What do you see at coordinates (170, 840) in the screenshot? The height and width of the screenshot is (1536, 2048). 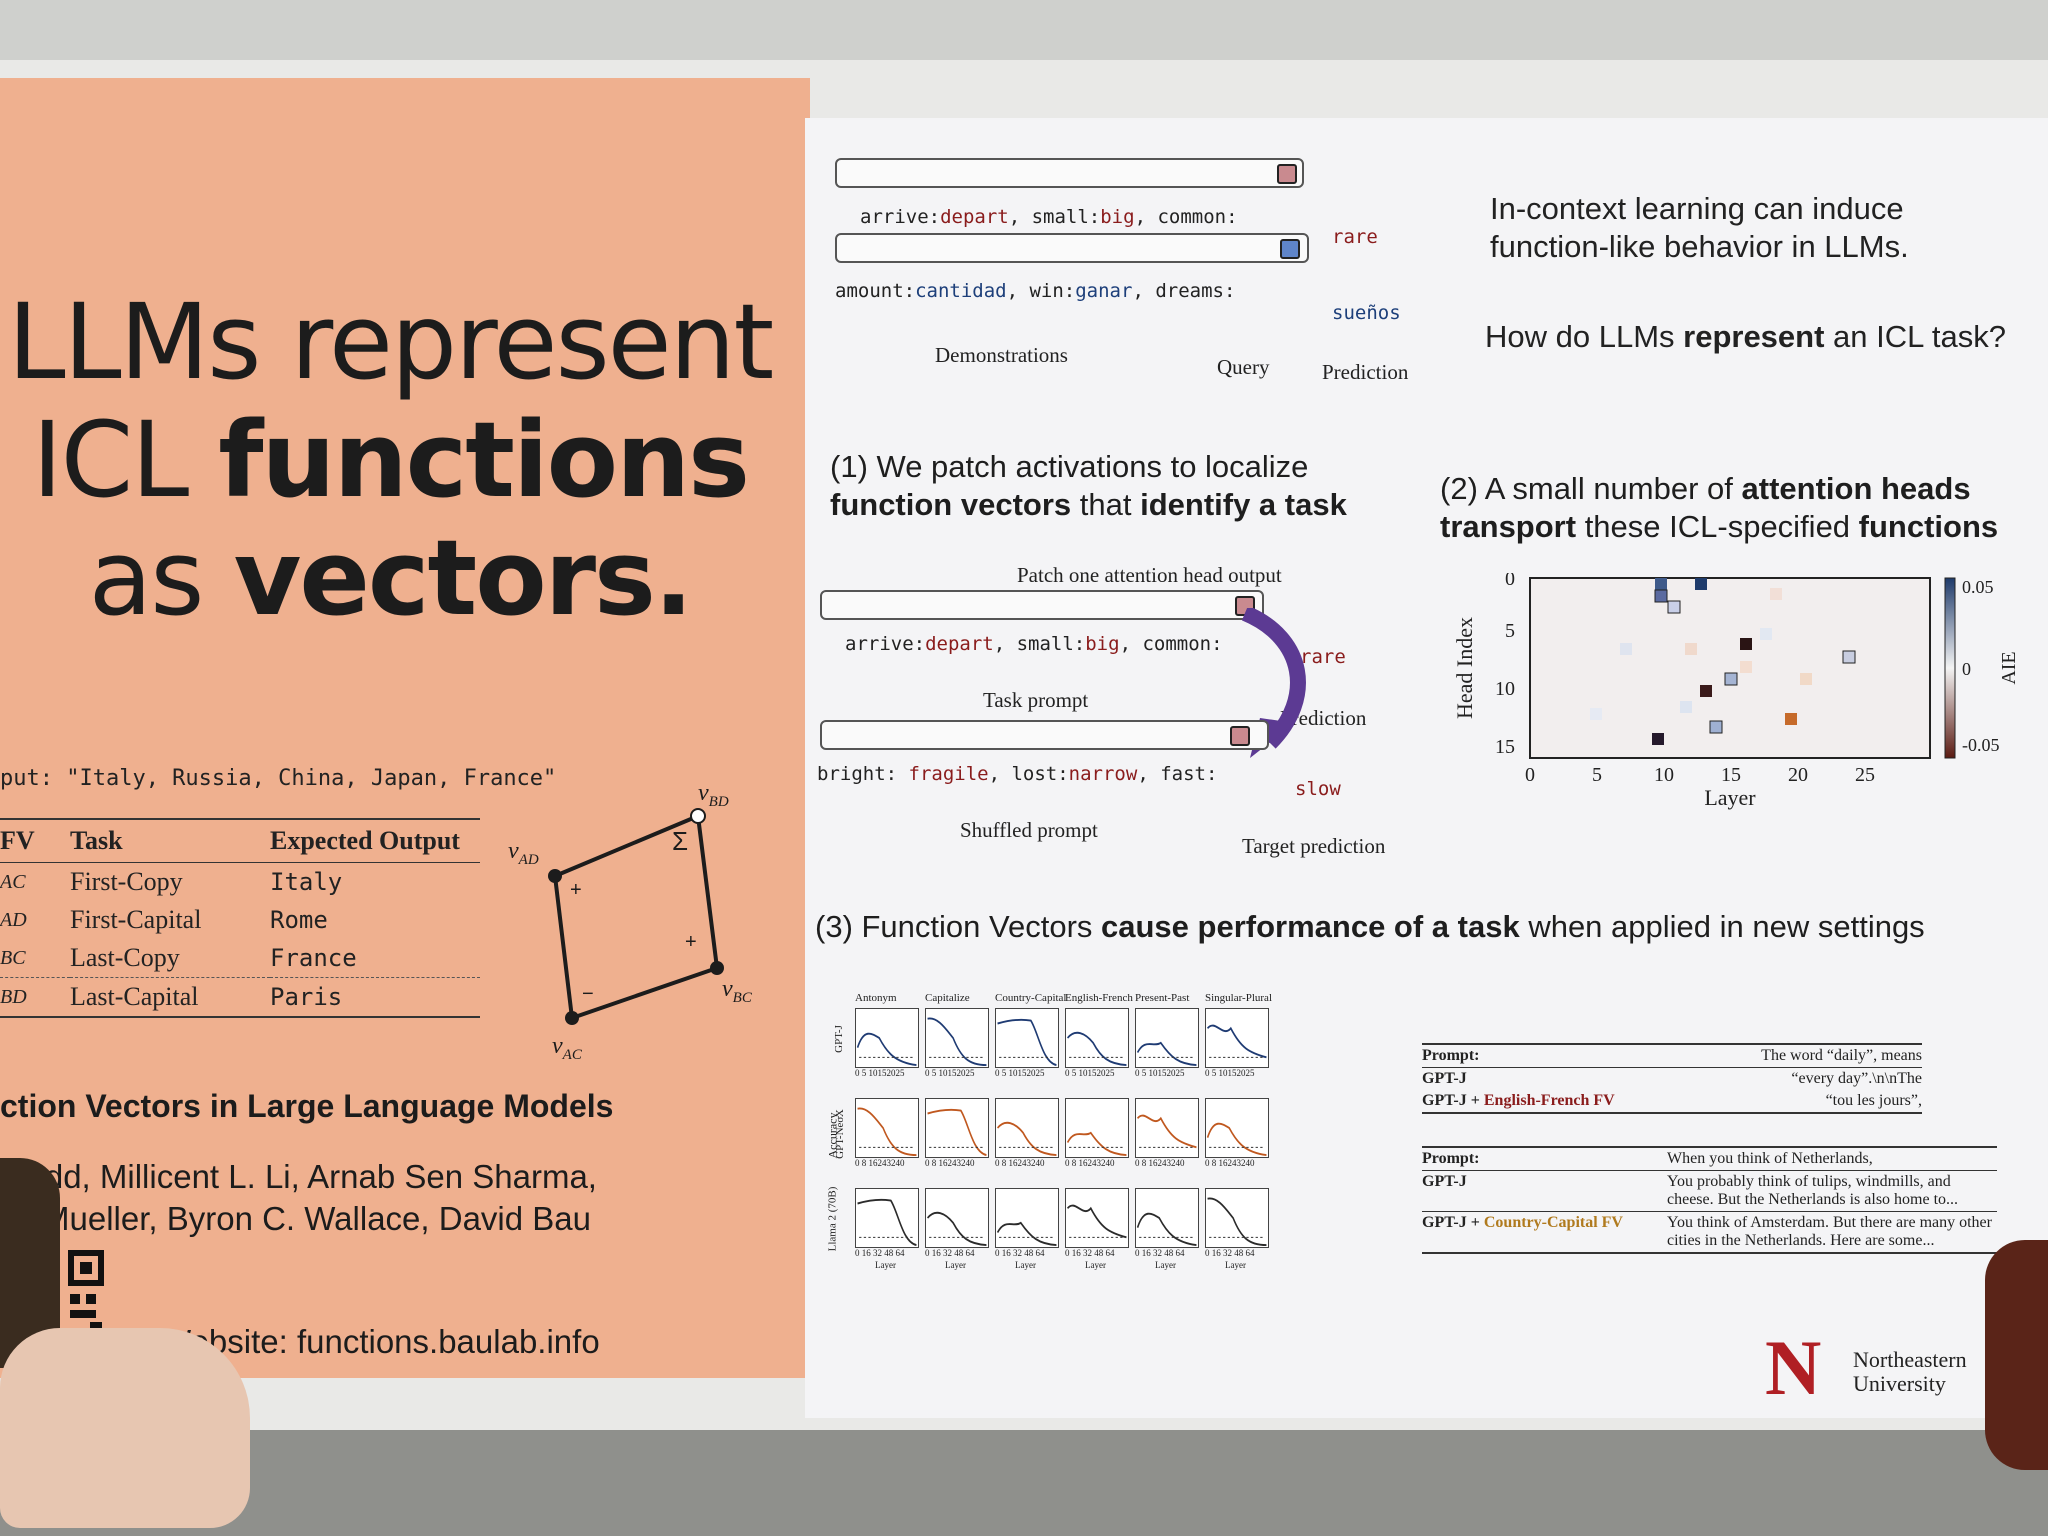 I see `header-task: Task` at bounding box center [170, 840].